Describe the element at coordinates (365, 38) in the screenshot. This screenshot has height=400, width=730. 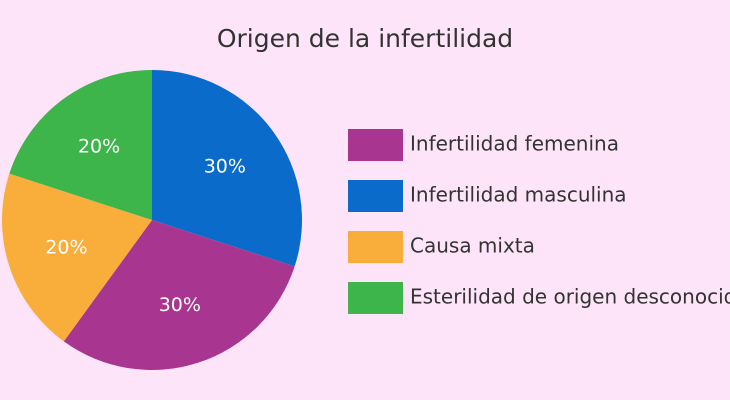
I see `chart-title: Origen de la infertilidad` at that location.